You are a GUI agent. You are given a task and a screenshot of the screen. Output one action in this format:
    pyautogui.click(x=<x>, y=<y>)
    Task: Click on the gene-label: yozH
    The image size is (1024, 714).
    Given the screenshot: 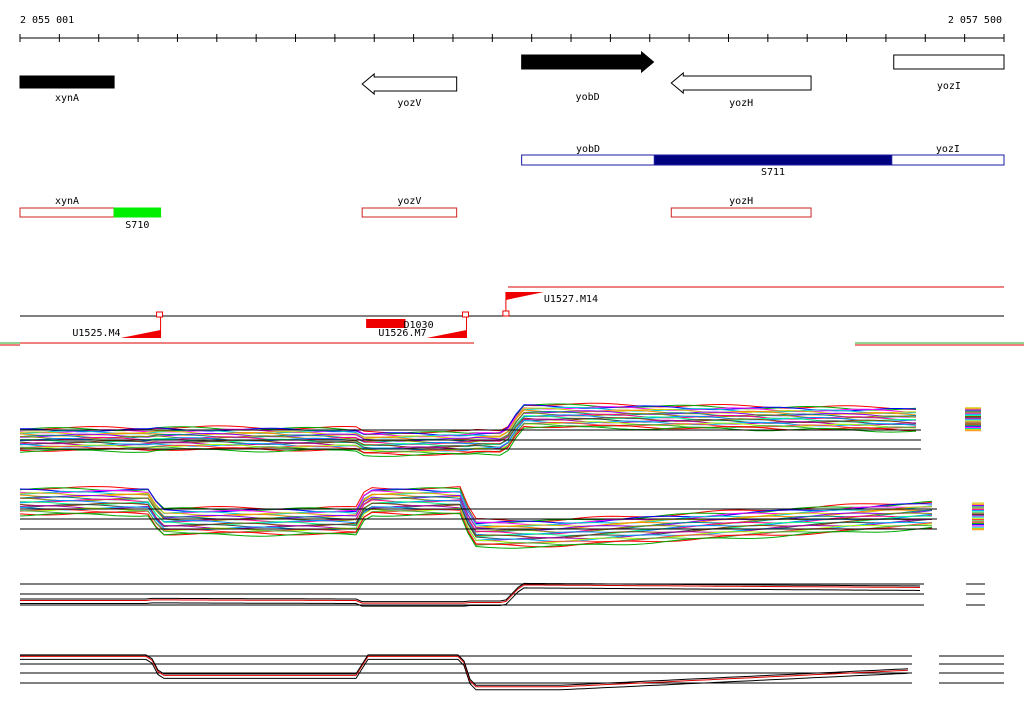 What is the action you would take?
    pyautogui.click(x=741, y=103)
    